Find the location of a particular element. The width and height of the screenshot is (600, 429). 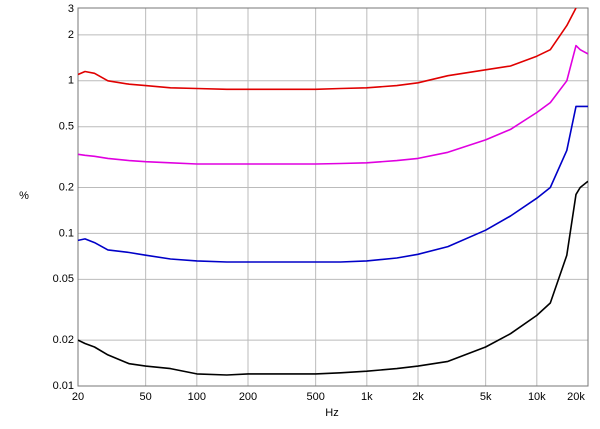

x-tick-label: 200 is located at coordinates (248, 397).